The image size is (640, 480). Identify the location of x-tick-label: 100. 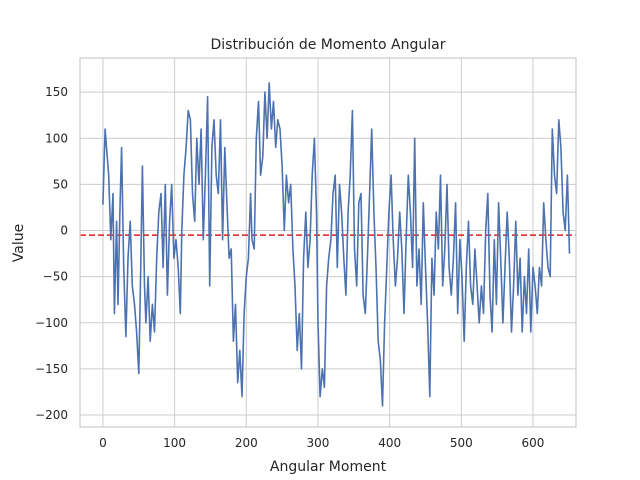
(174, 443).